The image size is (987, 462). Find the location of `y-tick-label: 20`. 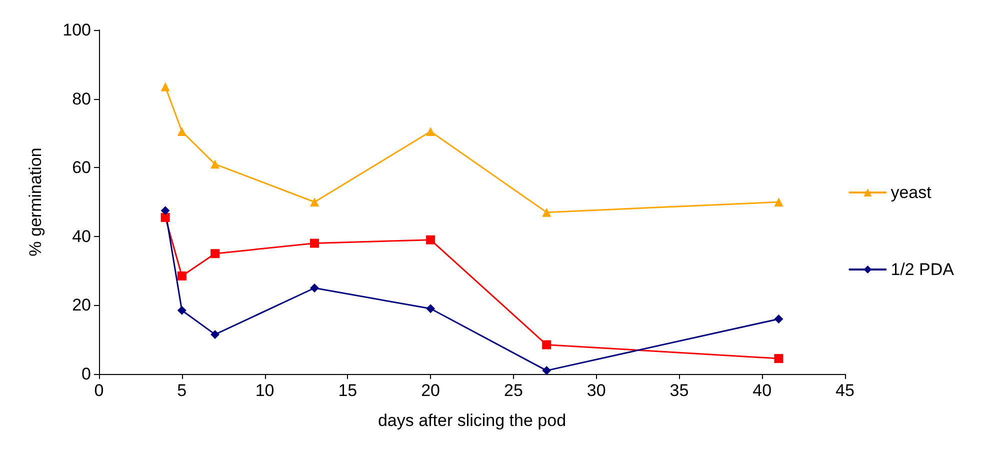

y-tick-label: 20 is located at coordinates (81, 305).